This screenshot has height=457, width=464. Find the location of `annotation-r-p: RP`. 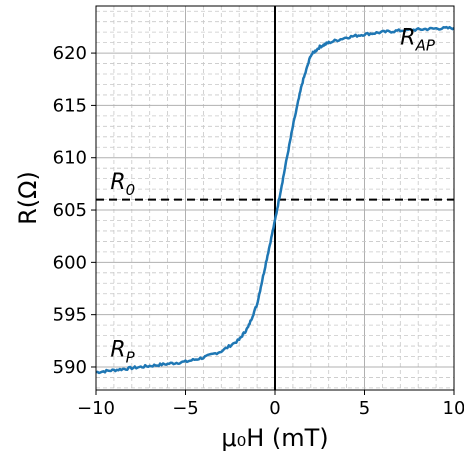

annotation-r-p: RP is located at coordinates (122, 352).